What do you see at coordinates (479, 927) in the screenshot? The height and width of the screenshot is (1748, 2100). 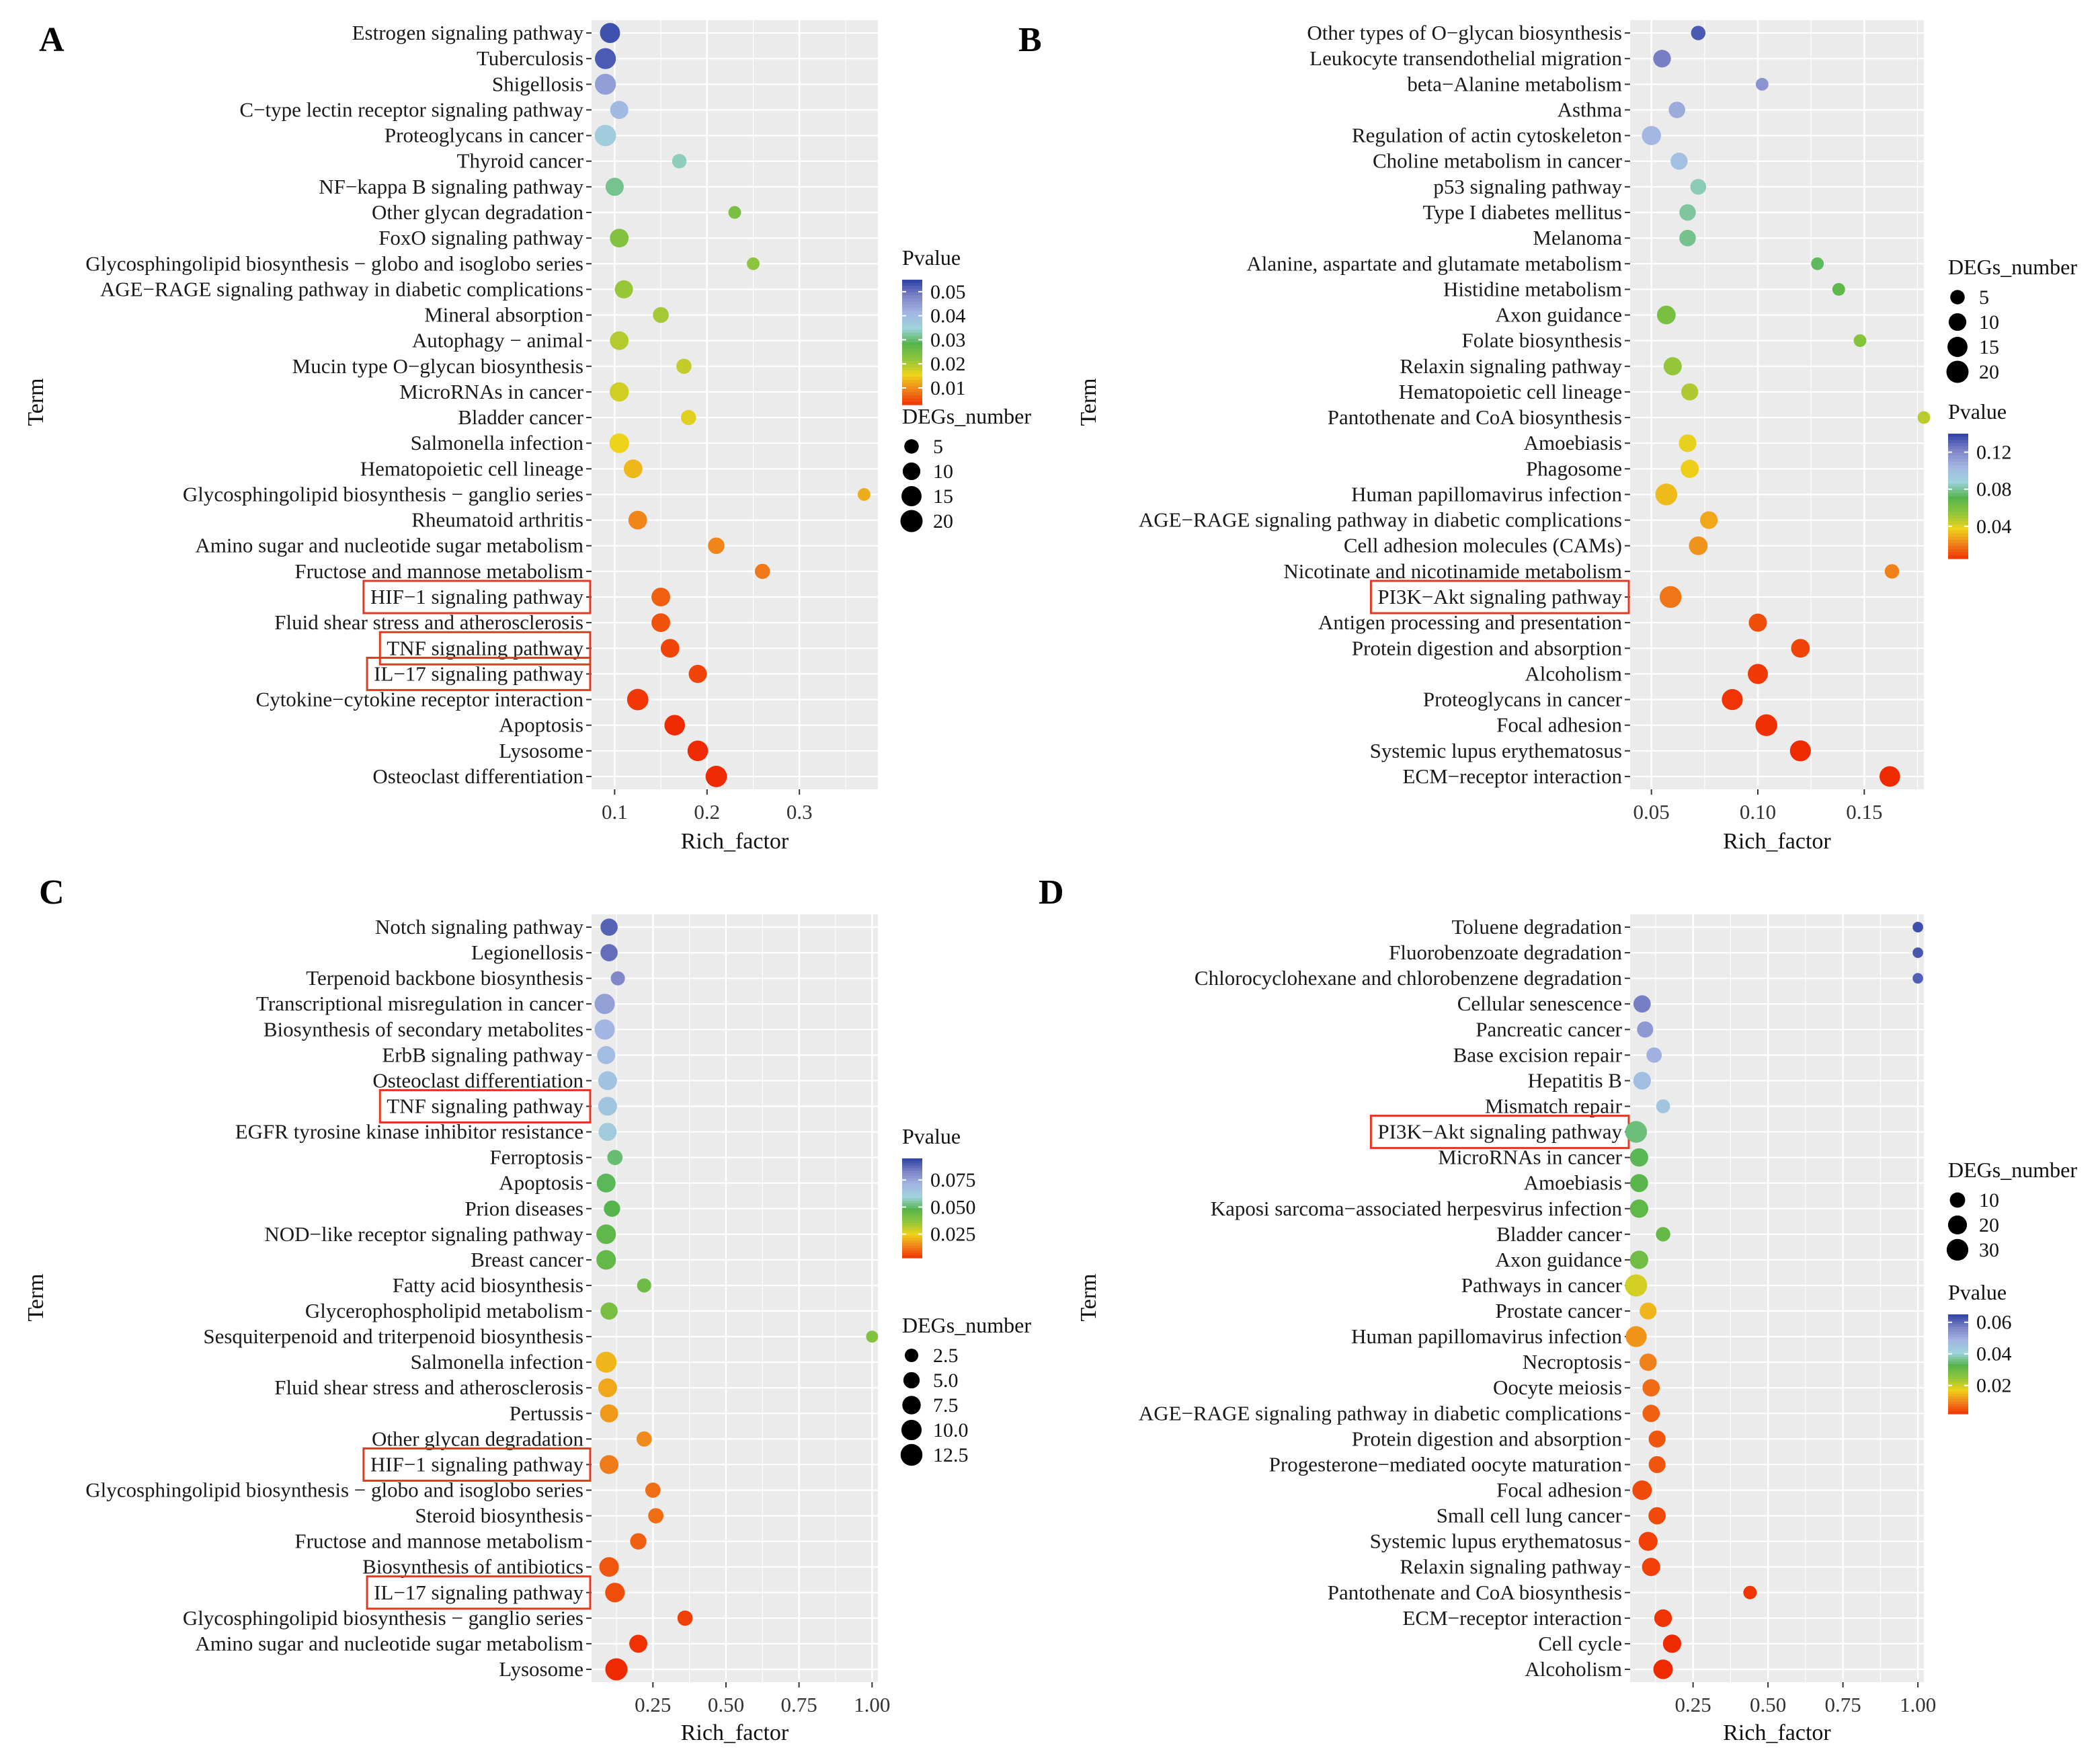 I see `term-label: Notch signaling pathway` at bounding box center [479, 927].